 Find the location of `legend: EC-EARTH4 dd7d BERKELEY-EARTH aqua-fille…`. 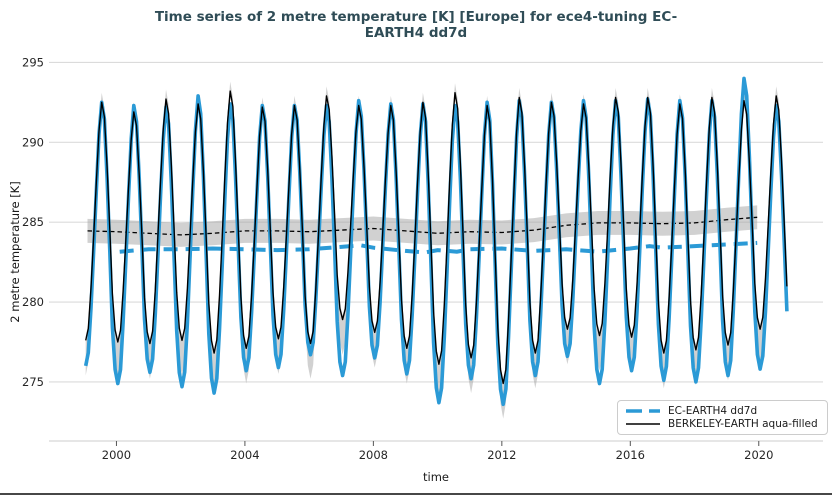

legend: EC-EARTH4 dd7d BERKELEY-EARTH aqua-fille… is located at coordinates (722, 417).